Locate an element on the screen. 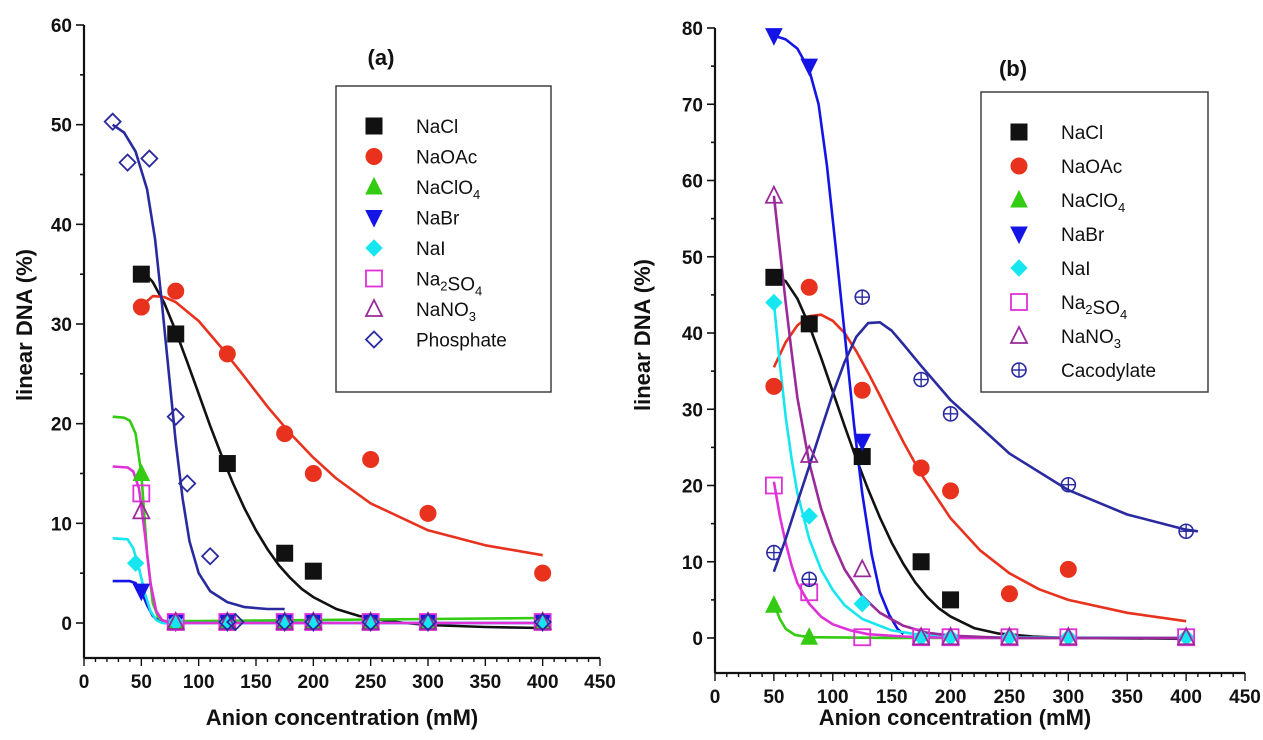  legend-marker-na2so4 is located at coordinates (1019, 302).